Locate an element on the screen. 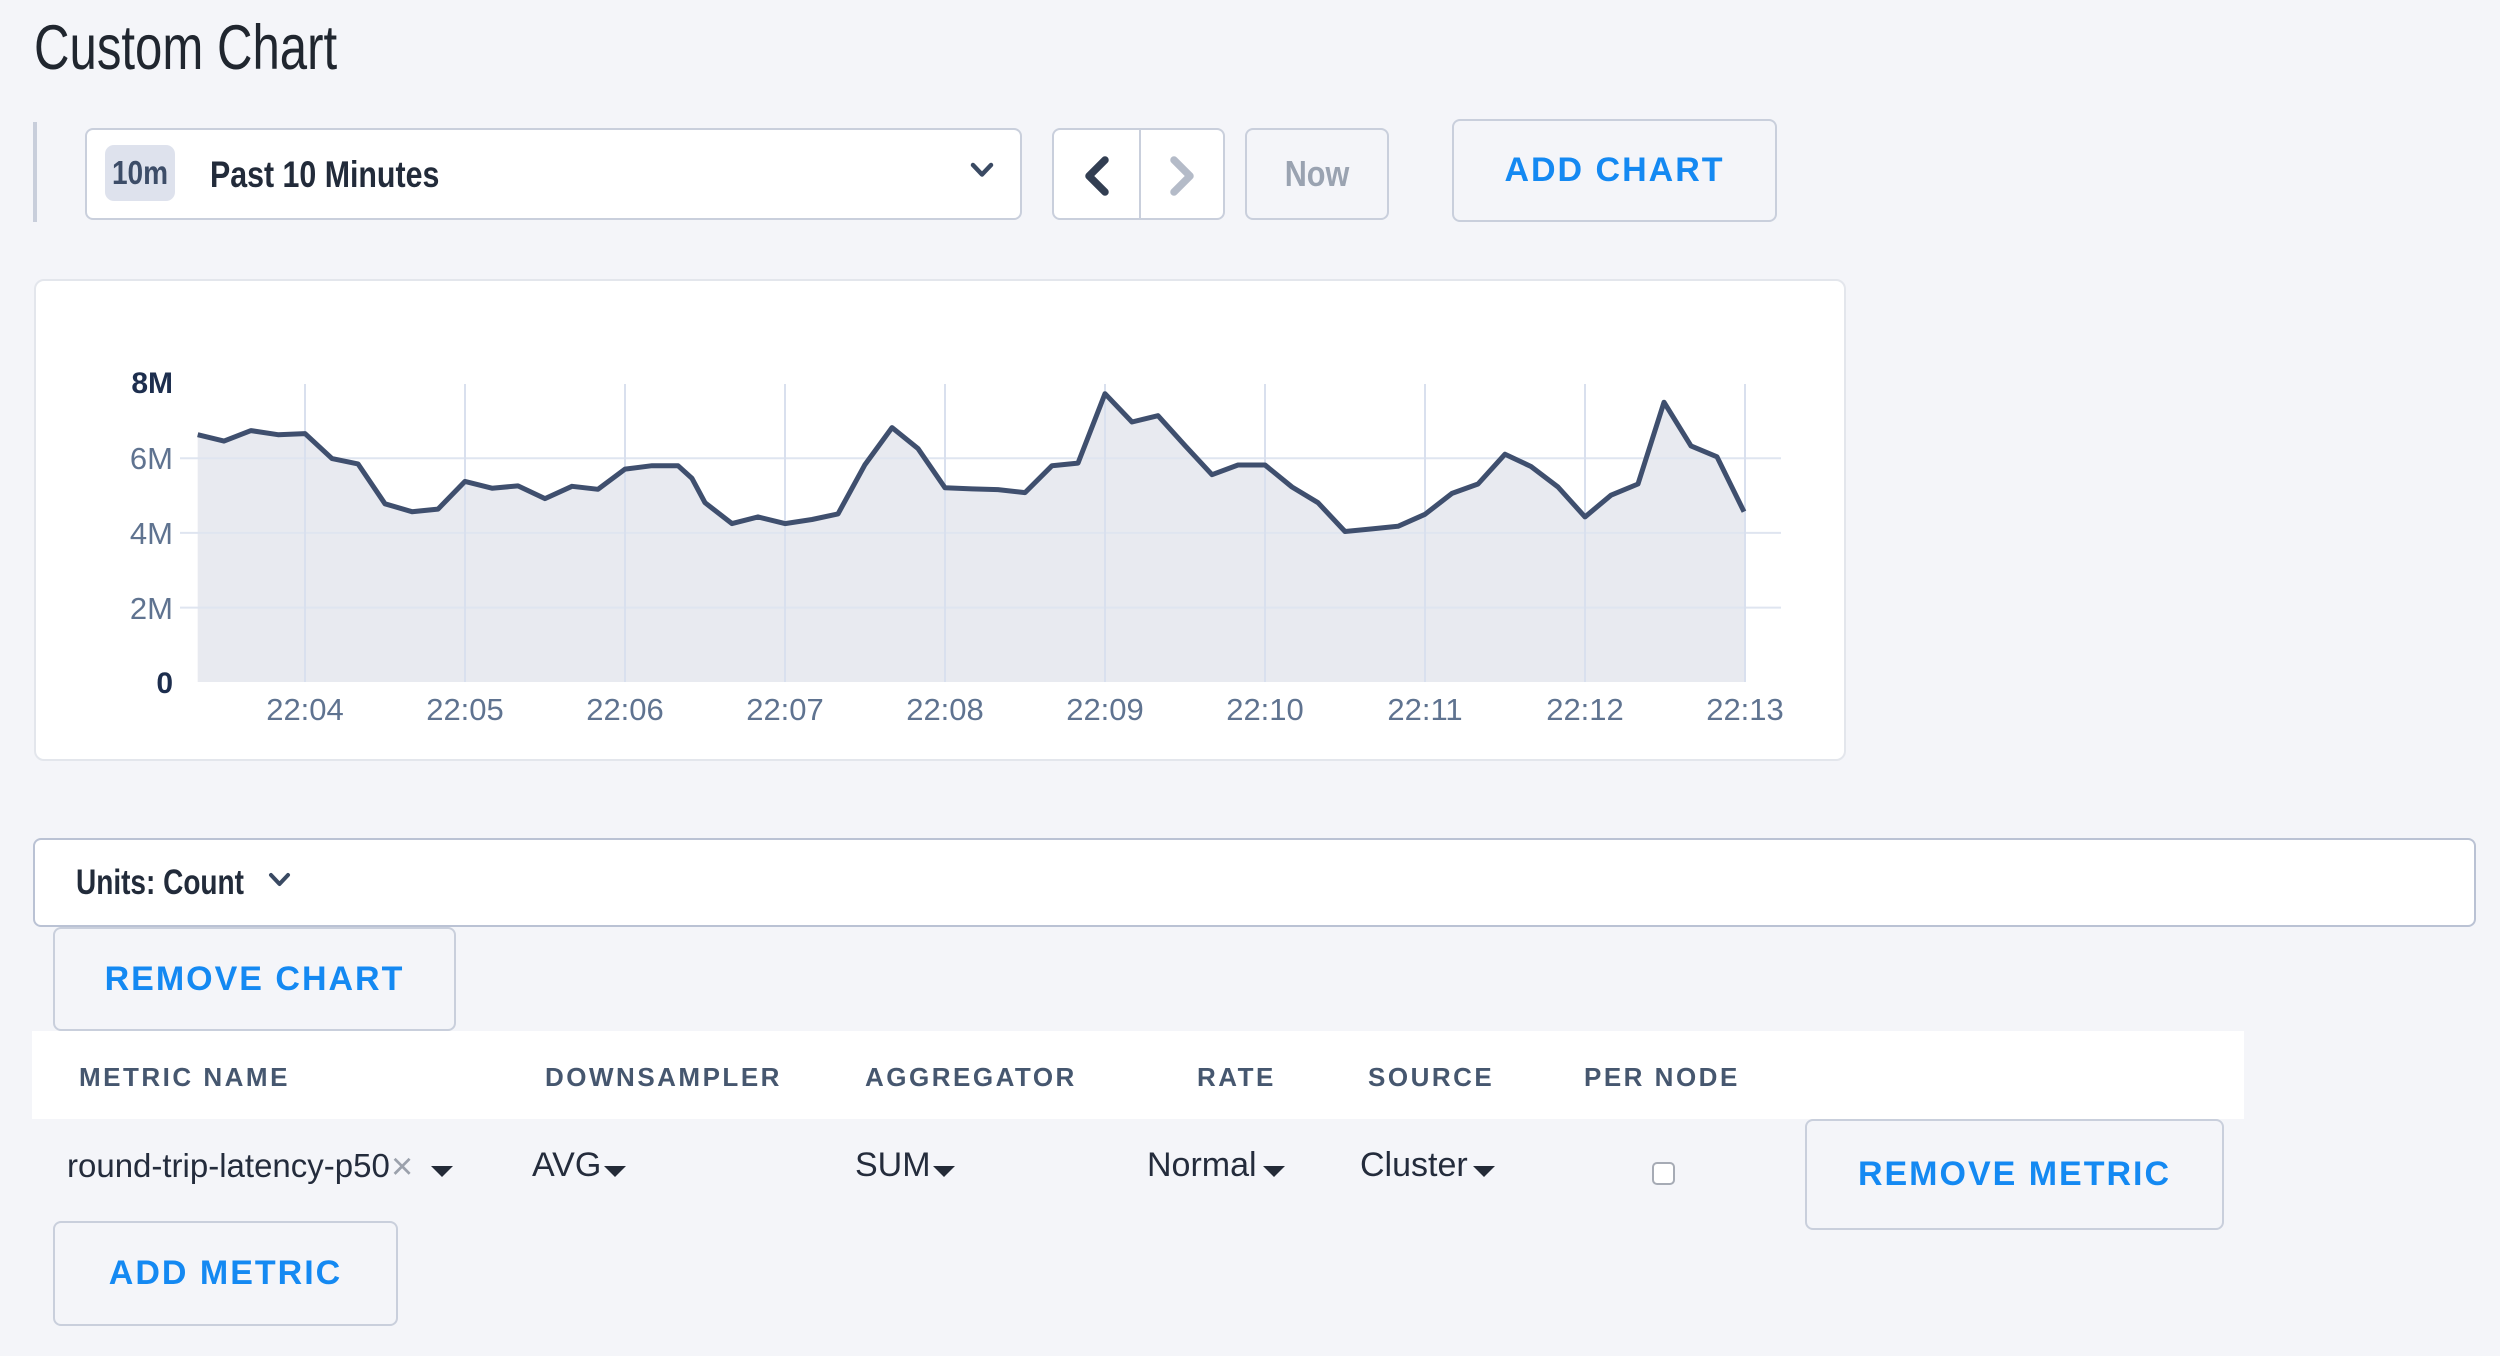  svg-text: 22:09 is located at coordinates (1105, 709).